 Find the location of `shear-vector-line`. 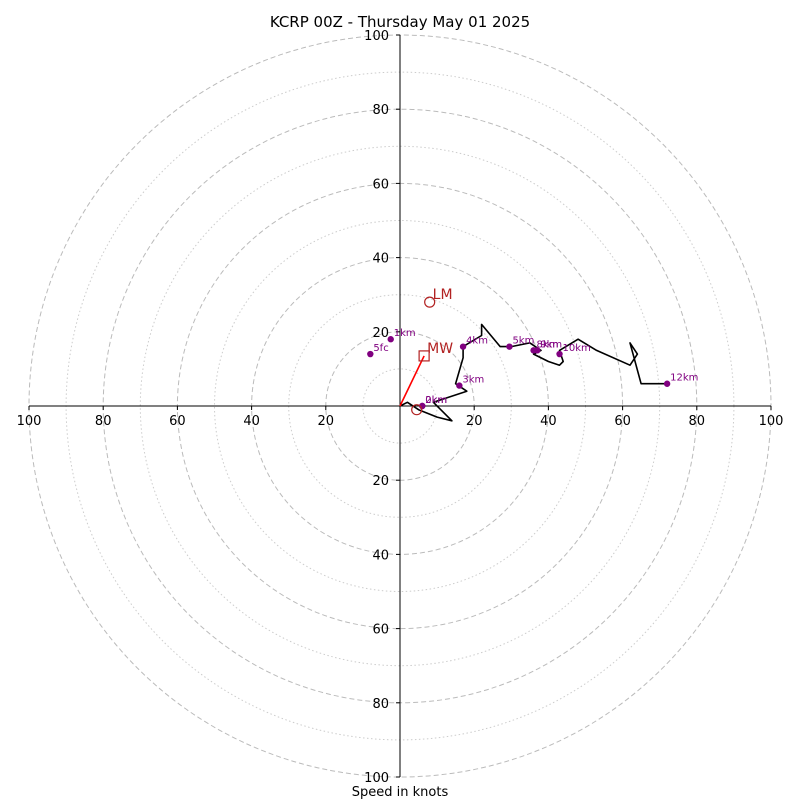

shear-vector-line is located at coordinates (412, 381).